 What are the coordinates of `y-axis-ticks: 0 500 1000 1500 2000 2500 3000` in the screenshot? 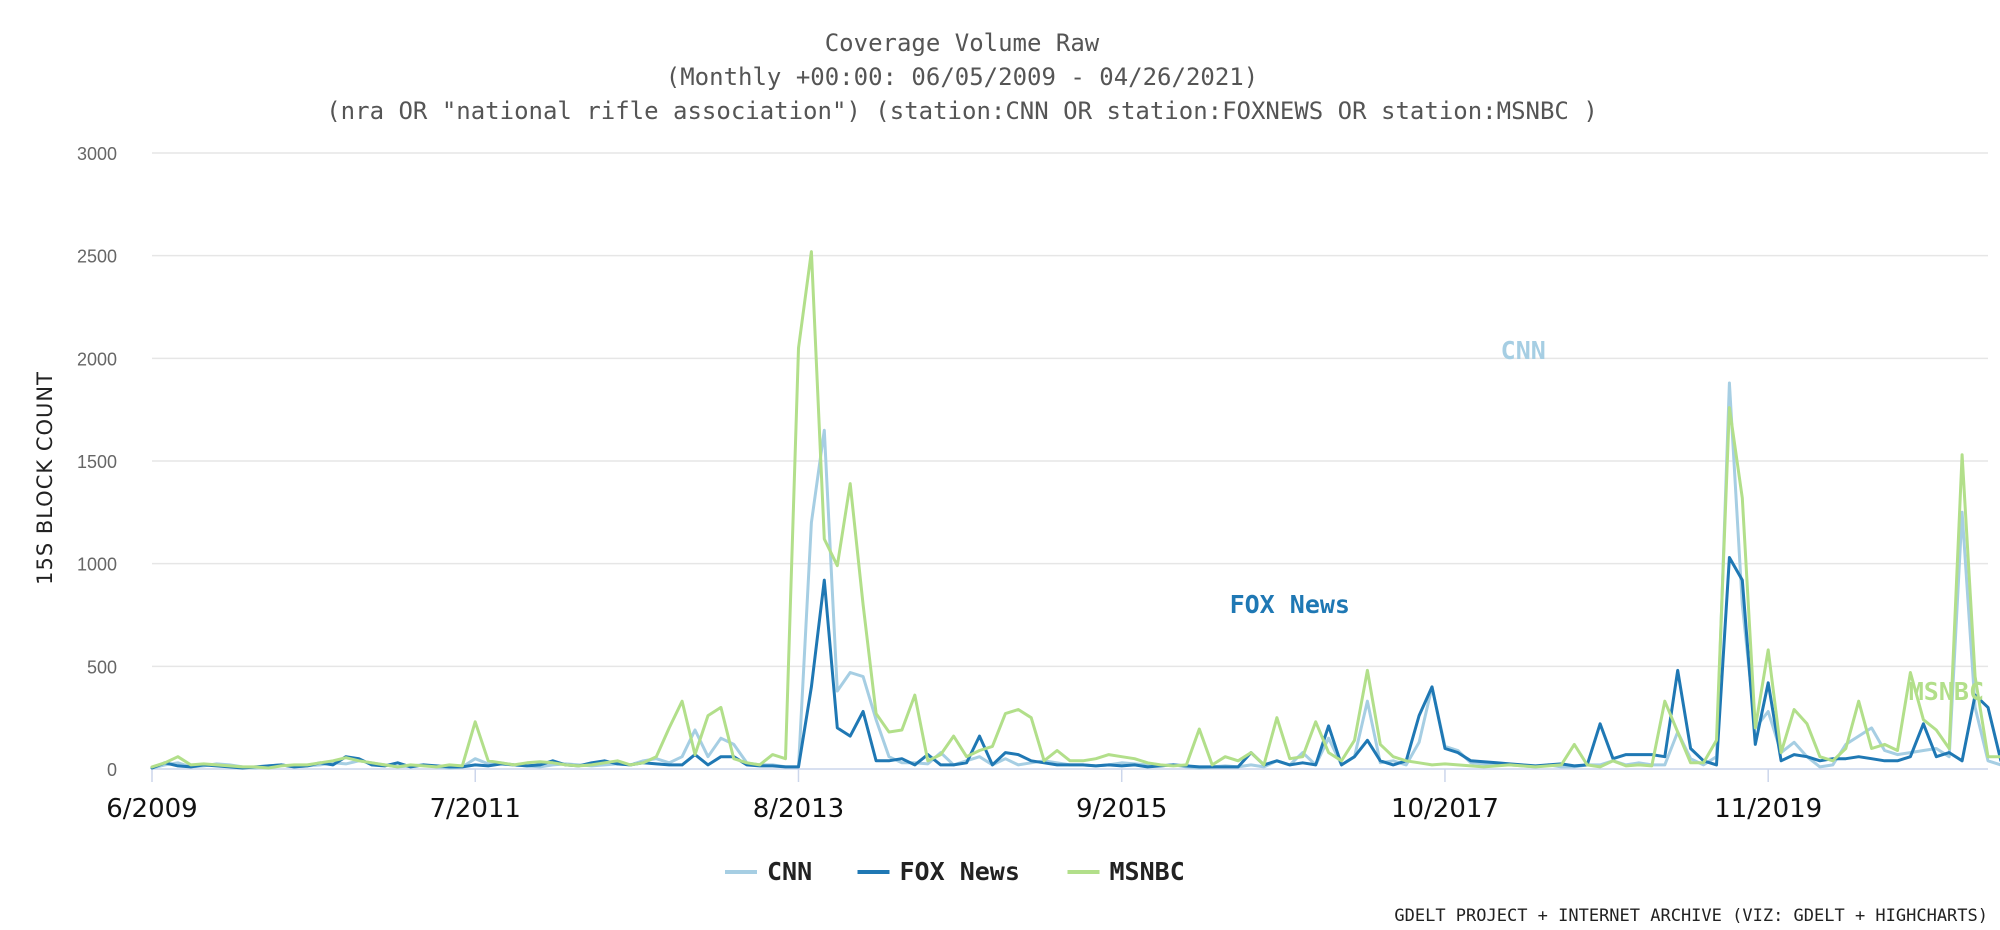 It's located at (97, 462).